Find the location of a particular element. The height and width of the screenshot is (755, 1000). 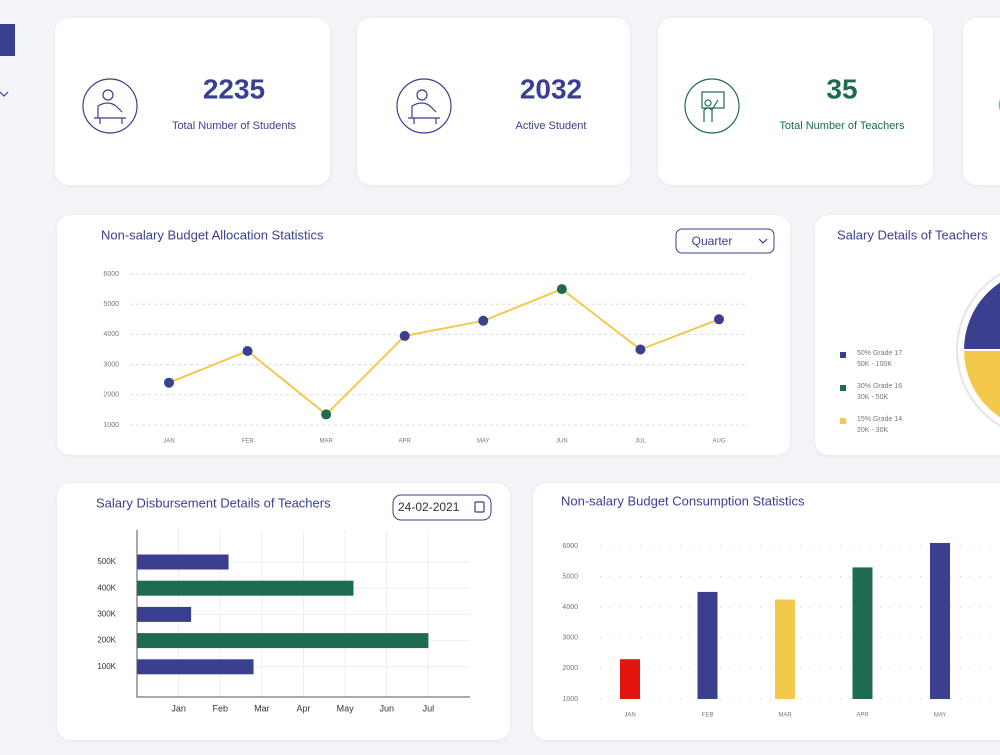

line is located at coordinates (444, 351).